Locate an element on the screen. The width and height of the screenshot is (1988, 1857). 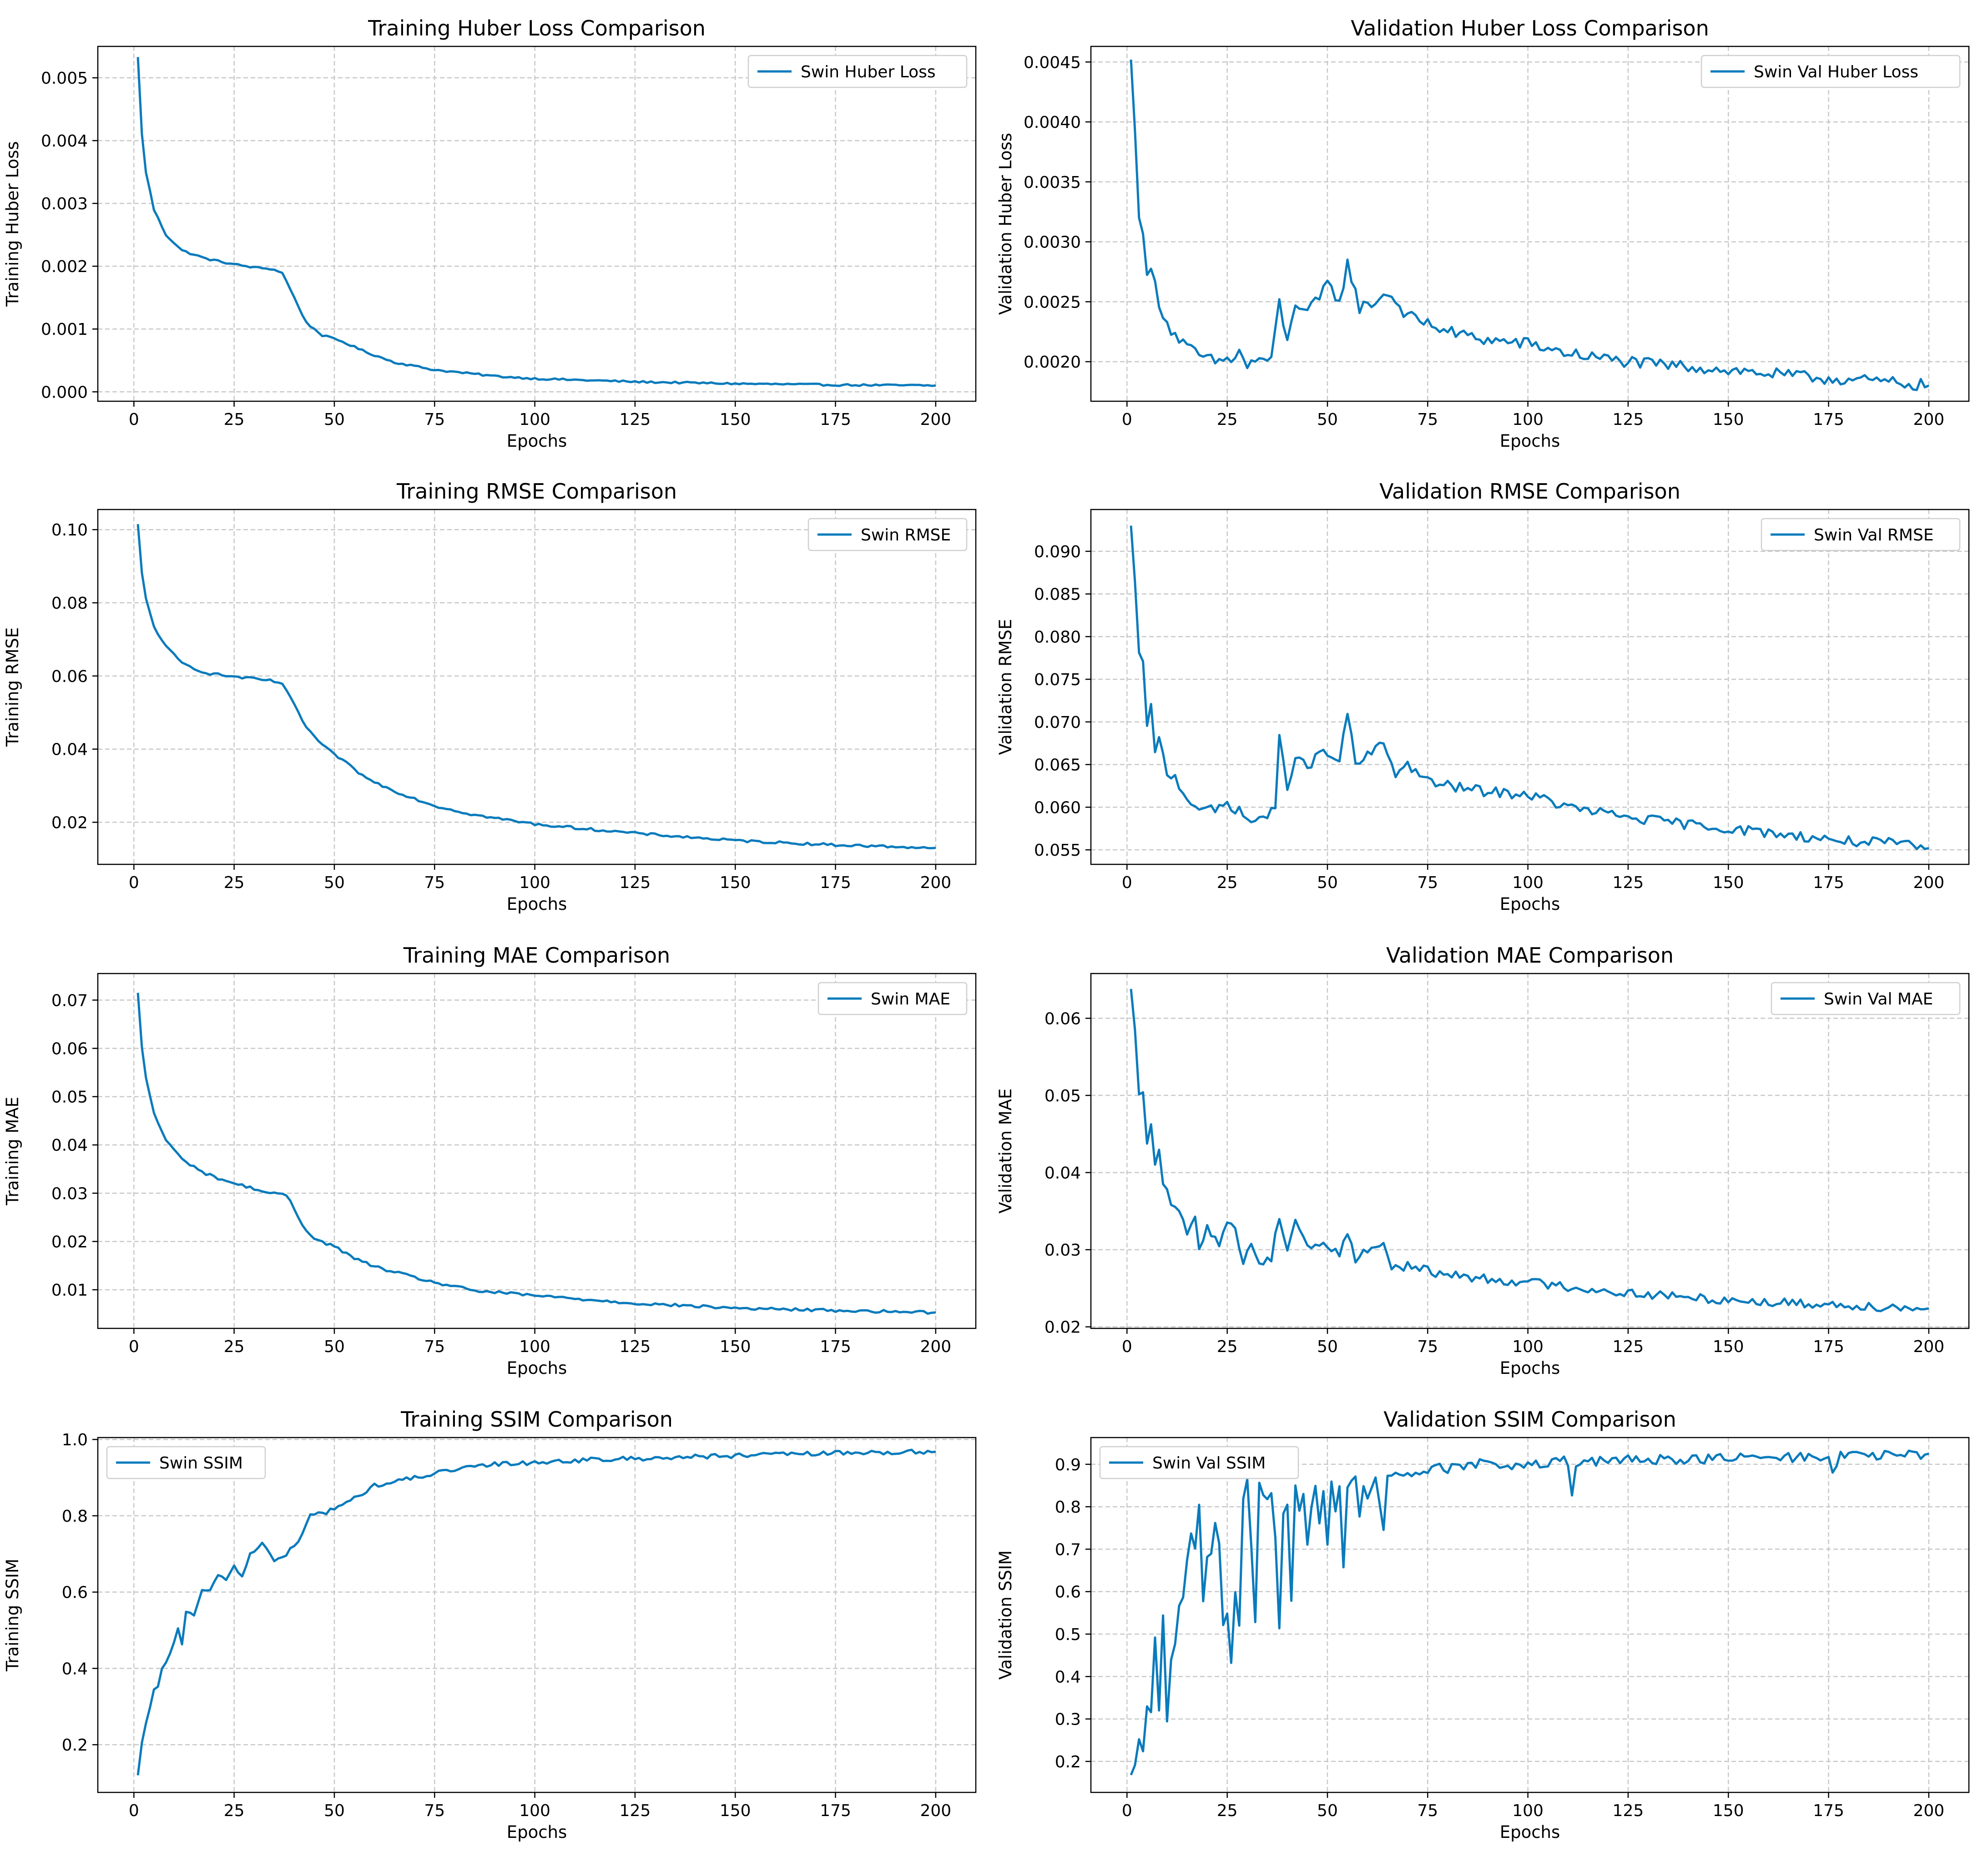
y-tick-label: 0.065 is located at coordinates (1057, 765).